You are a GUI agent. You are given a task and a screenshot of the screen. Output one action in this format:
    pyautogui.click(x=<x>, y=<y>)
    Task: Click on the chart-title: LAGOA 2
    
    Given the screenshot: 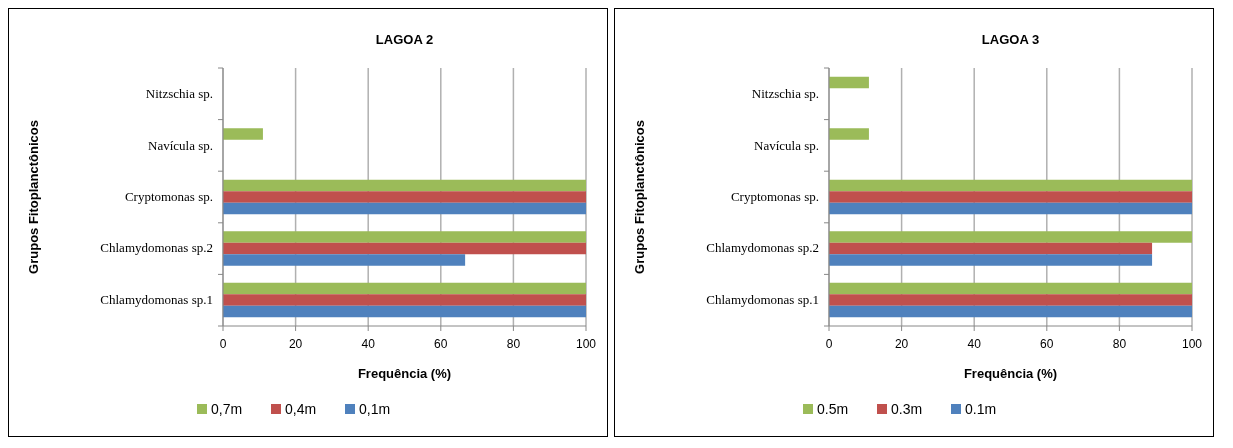 What is the action you would take?
    pyautogui.click(x=404, y=39)
    